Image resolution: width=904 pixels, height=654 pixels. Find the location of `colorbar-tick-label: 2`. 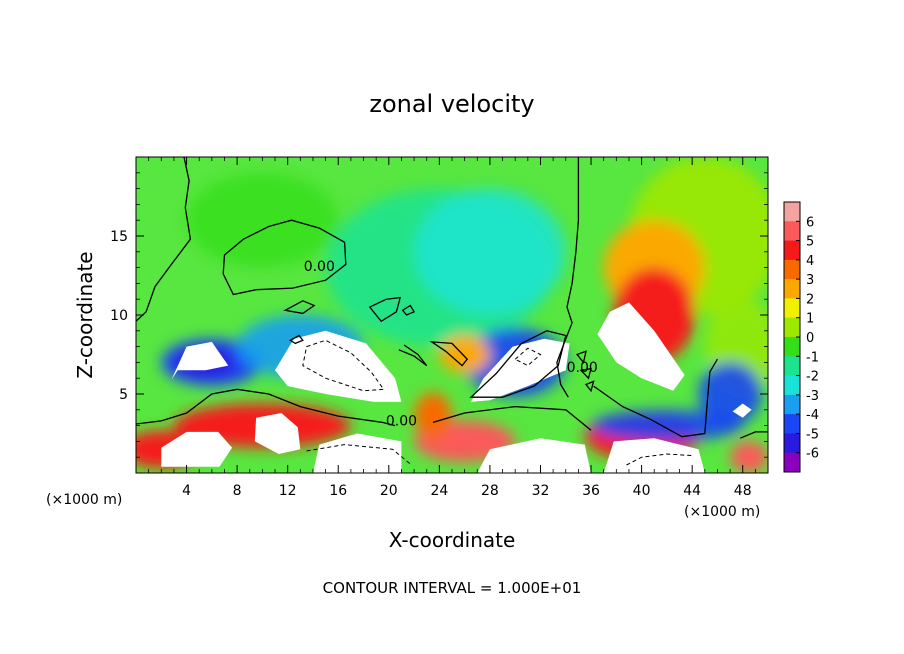

colorbar-tick-label: 2 is located at coordinates (810, 299).